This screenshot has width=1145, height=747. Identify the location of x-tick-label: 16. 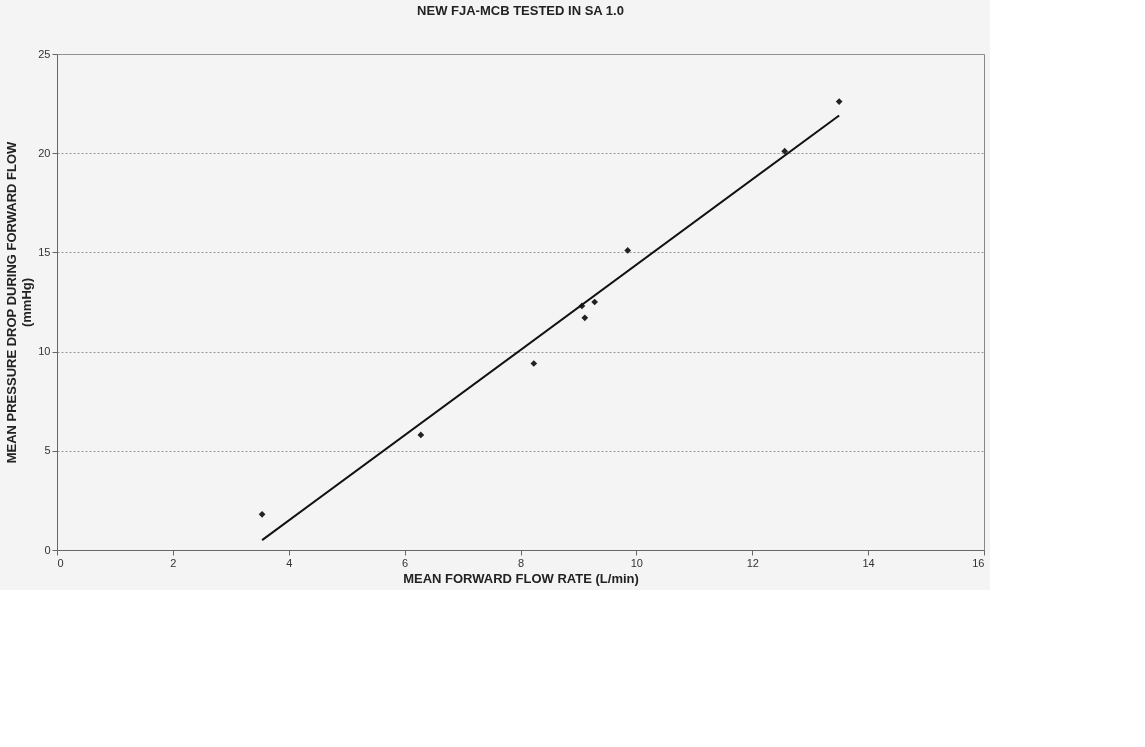
(978, 562).